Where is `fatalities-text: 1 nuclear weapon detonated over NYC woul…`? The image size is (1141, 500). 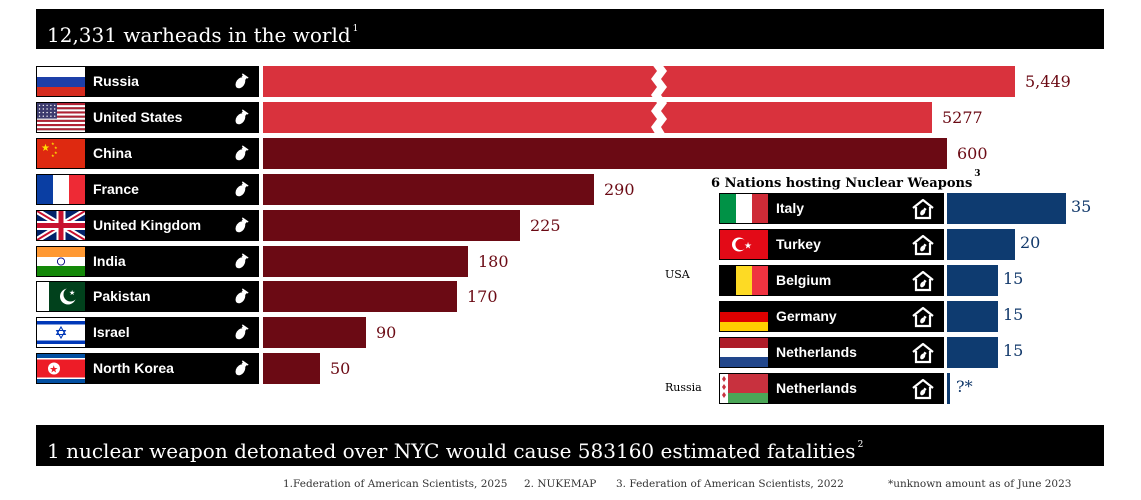
fatalities-text: 1 nuclear weapon detonated over NYC woul… is located at coordinates (451, 451).